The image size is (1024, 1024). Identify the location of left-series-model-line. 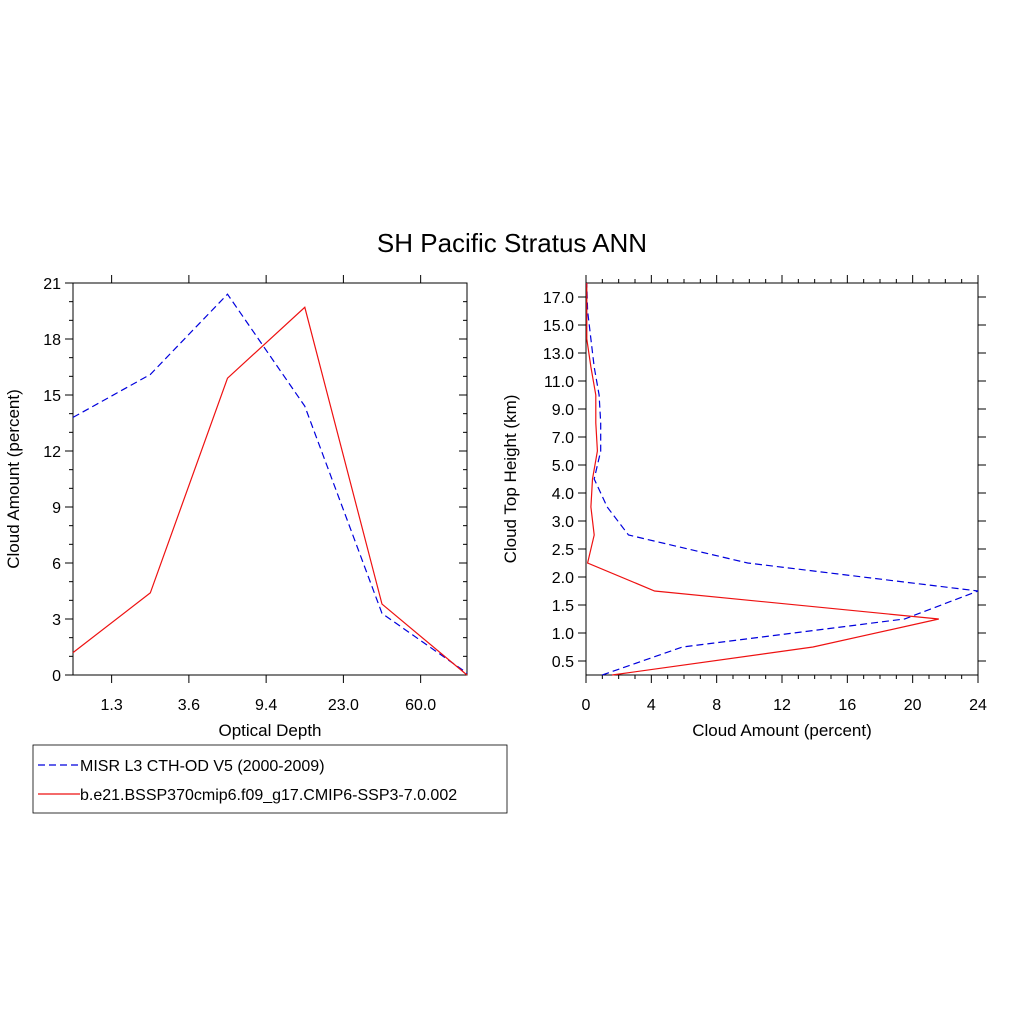
(270, 491).